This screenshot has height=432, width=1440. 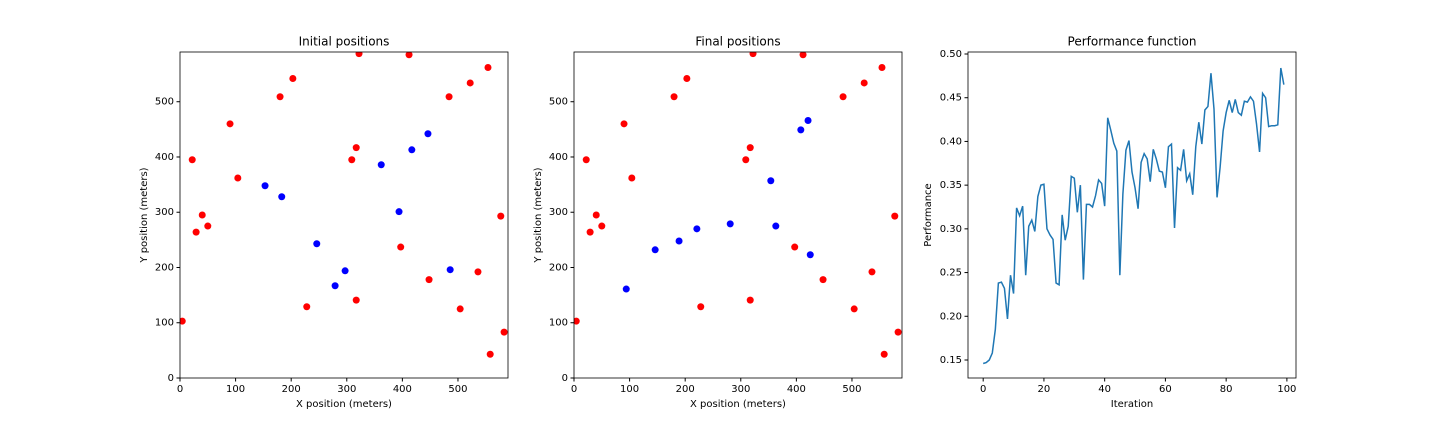 What do you see at coordinates (164, 267) in the screenshot?
I see `y-tick-label: 200` at bounding box center [164, 267].